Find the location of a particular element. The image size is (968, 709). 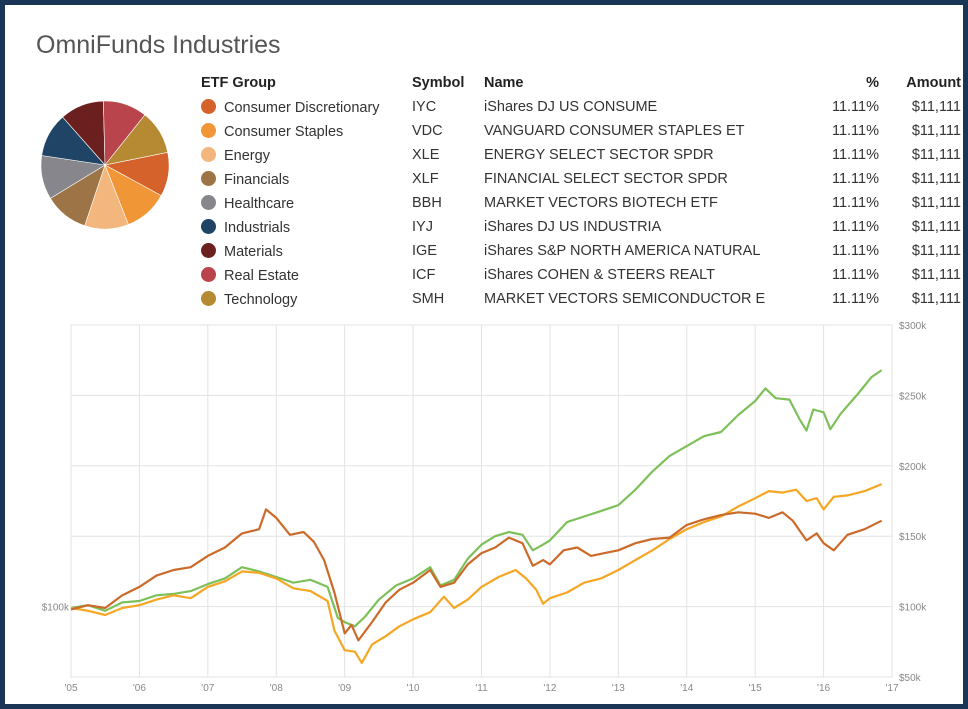

etf-group-label: Financials is located at coordinates (257, 179).